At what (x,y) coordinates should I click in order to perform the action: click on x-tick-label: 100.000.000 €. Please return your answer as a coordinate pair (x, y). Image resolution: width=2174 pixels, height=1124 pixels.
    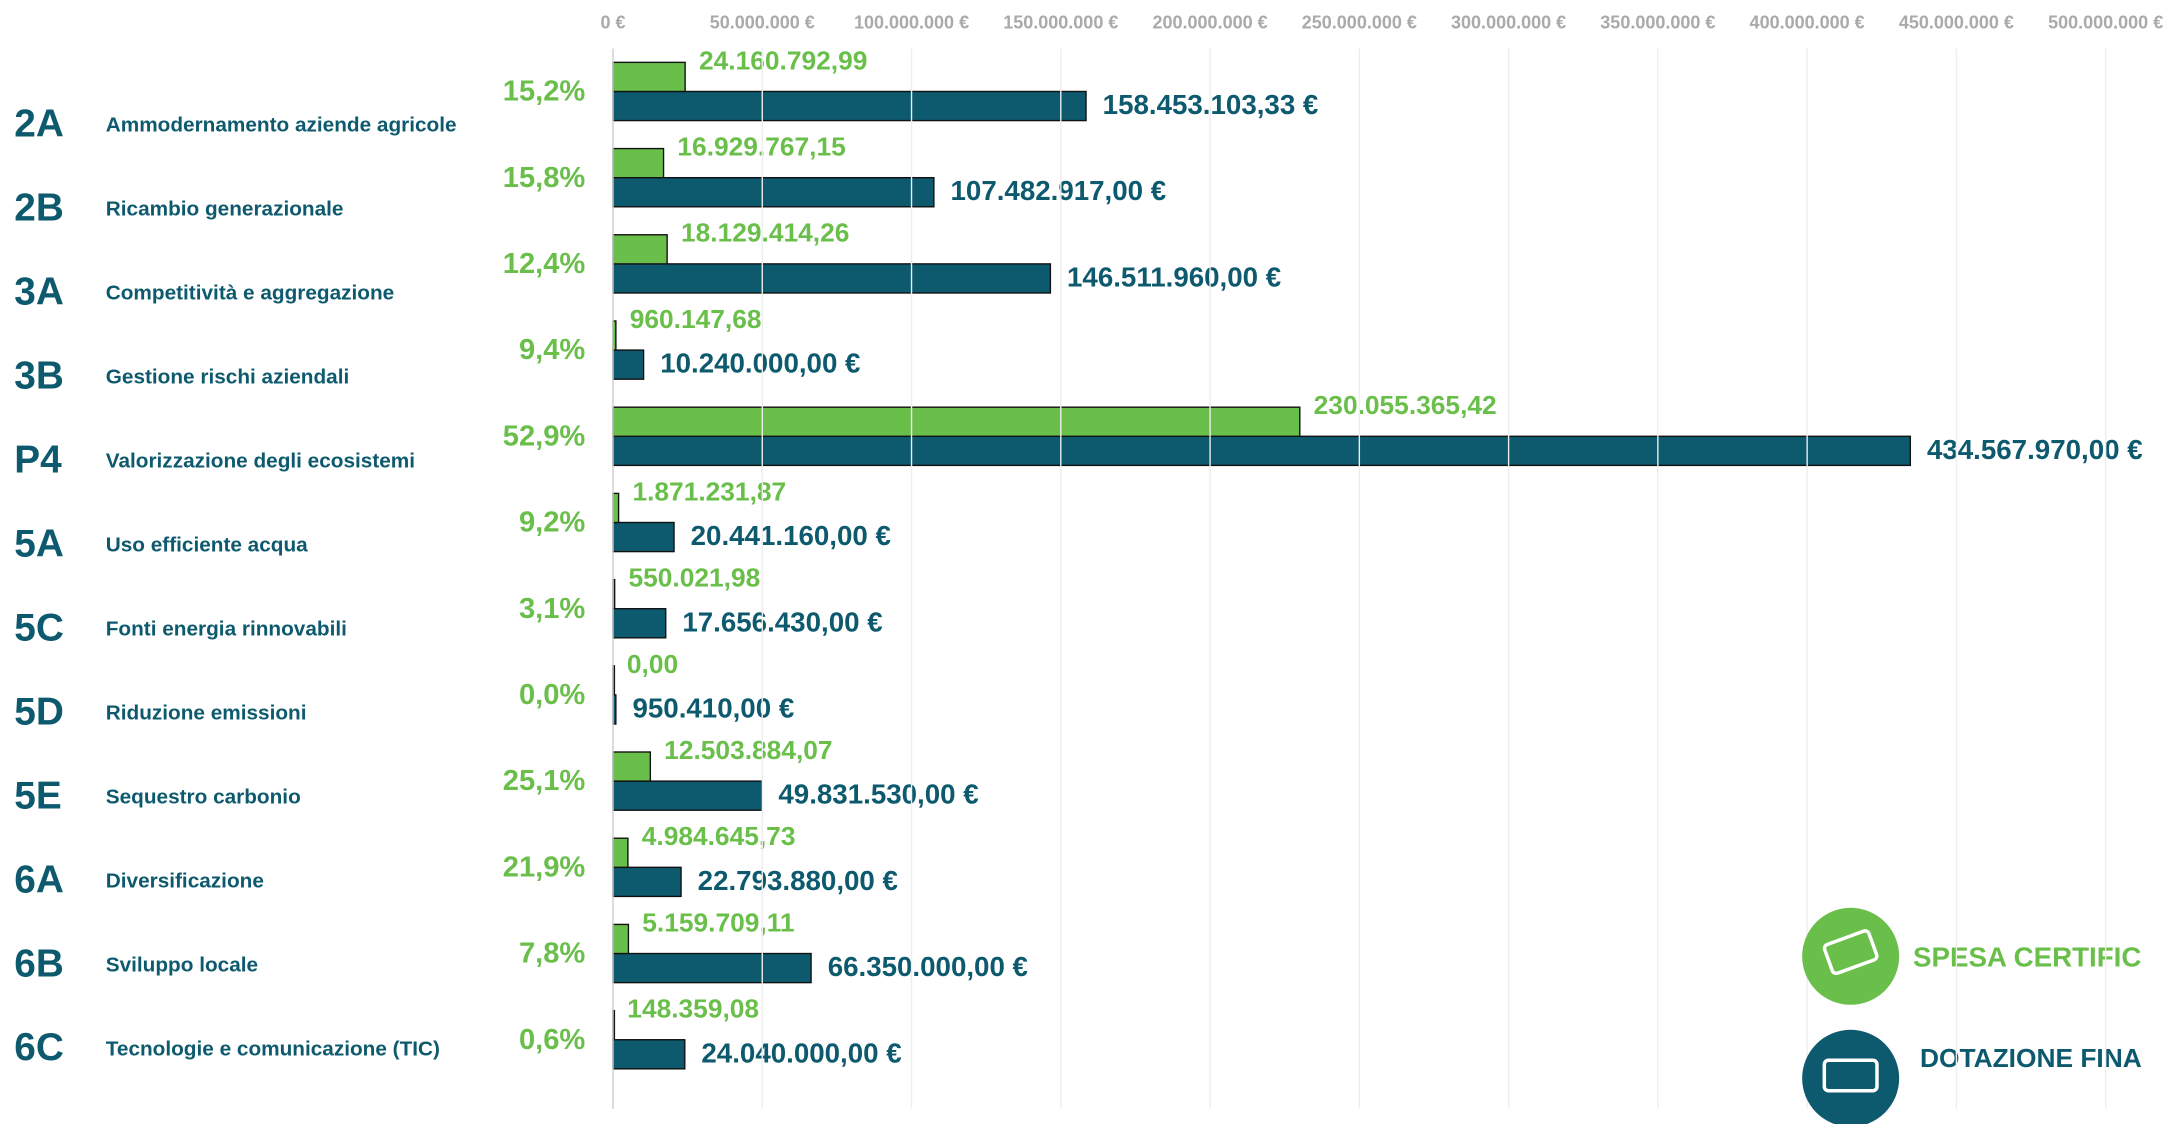
    Looking at the image, I should click on (911, 22).